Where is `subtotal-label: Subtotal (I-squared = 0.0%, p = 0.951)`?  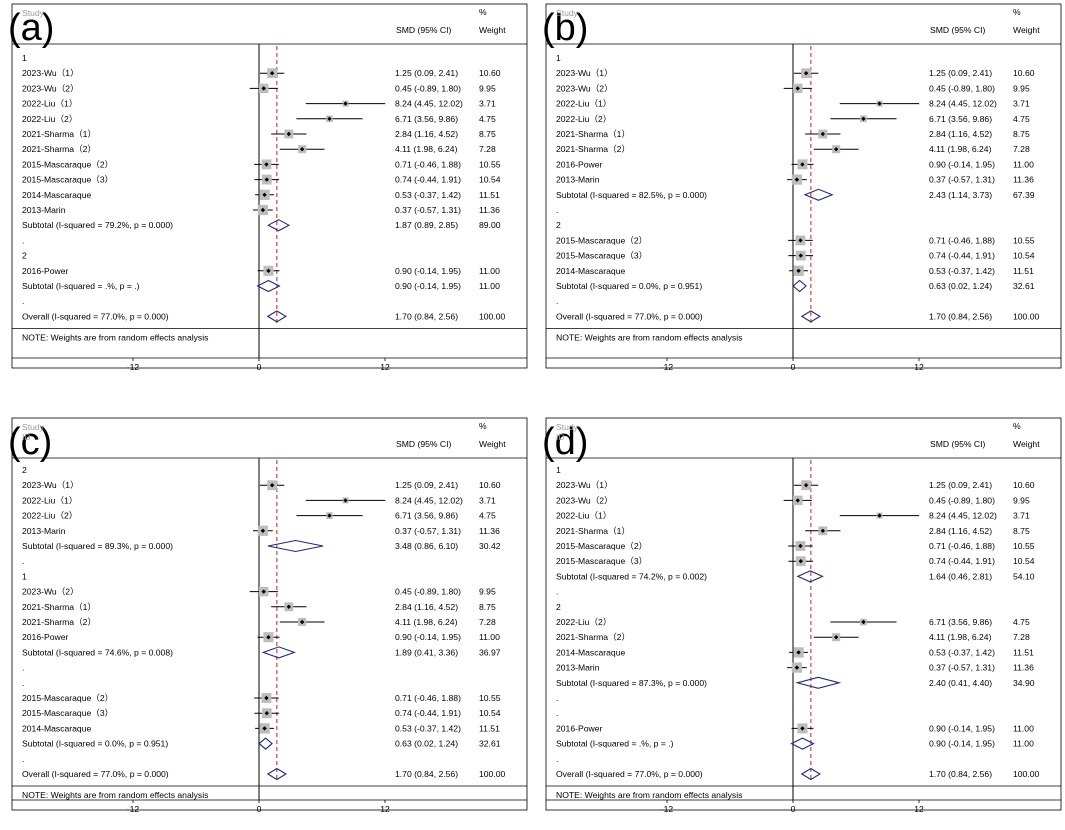
subtotal-label: Subtotal (I-squared = 0.0%, p = 0.951) is located at coordinates (629, 286).